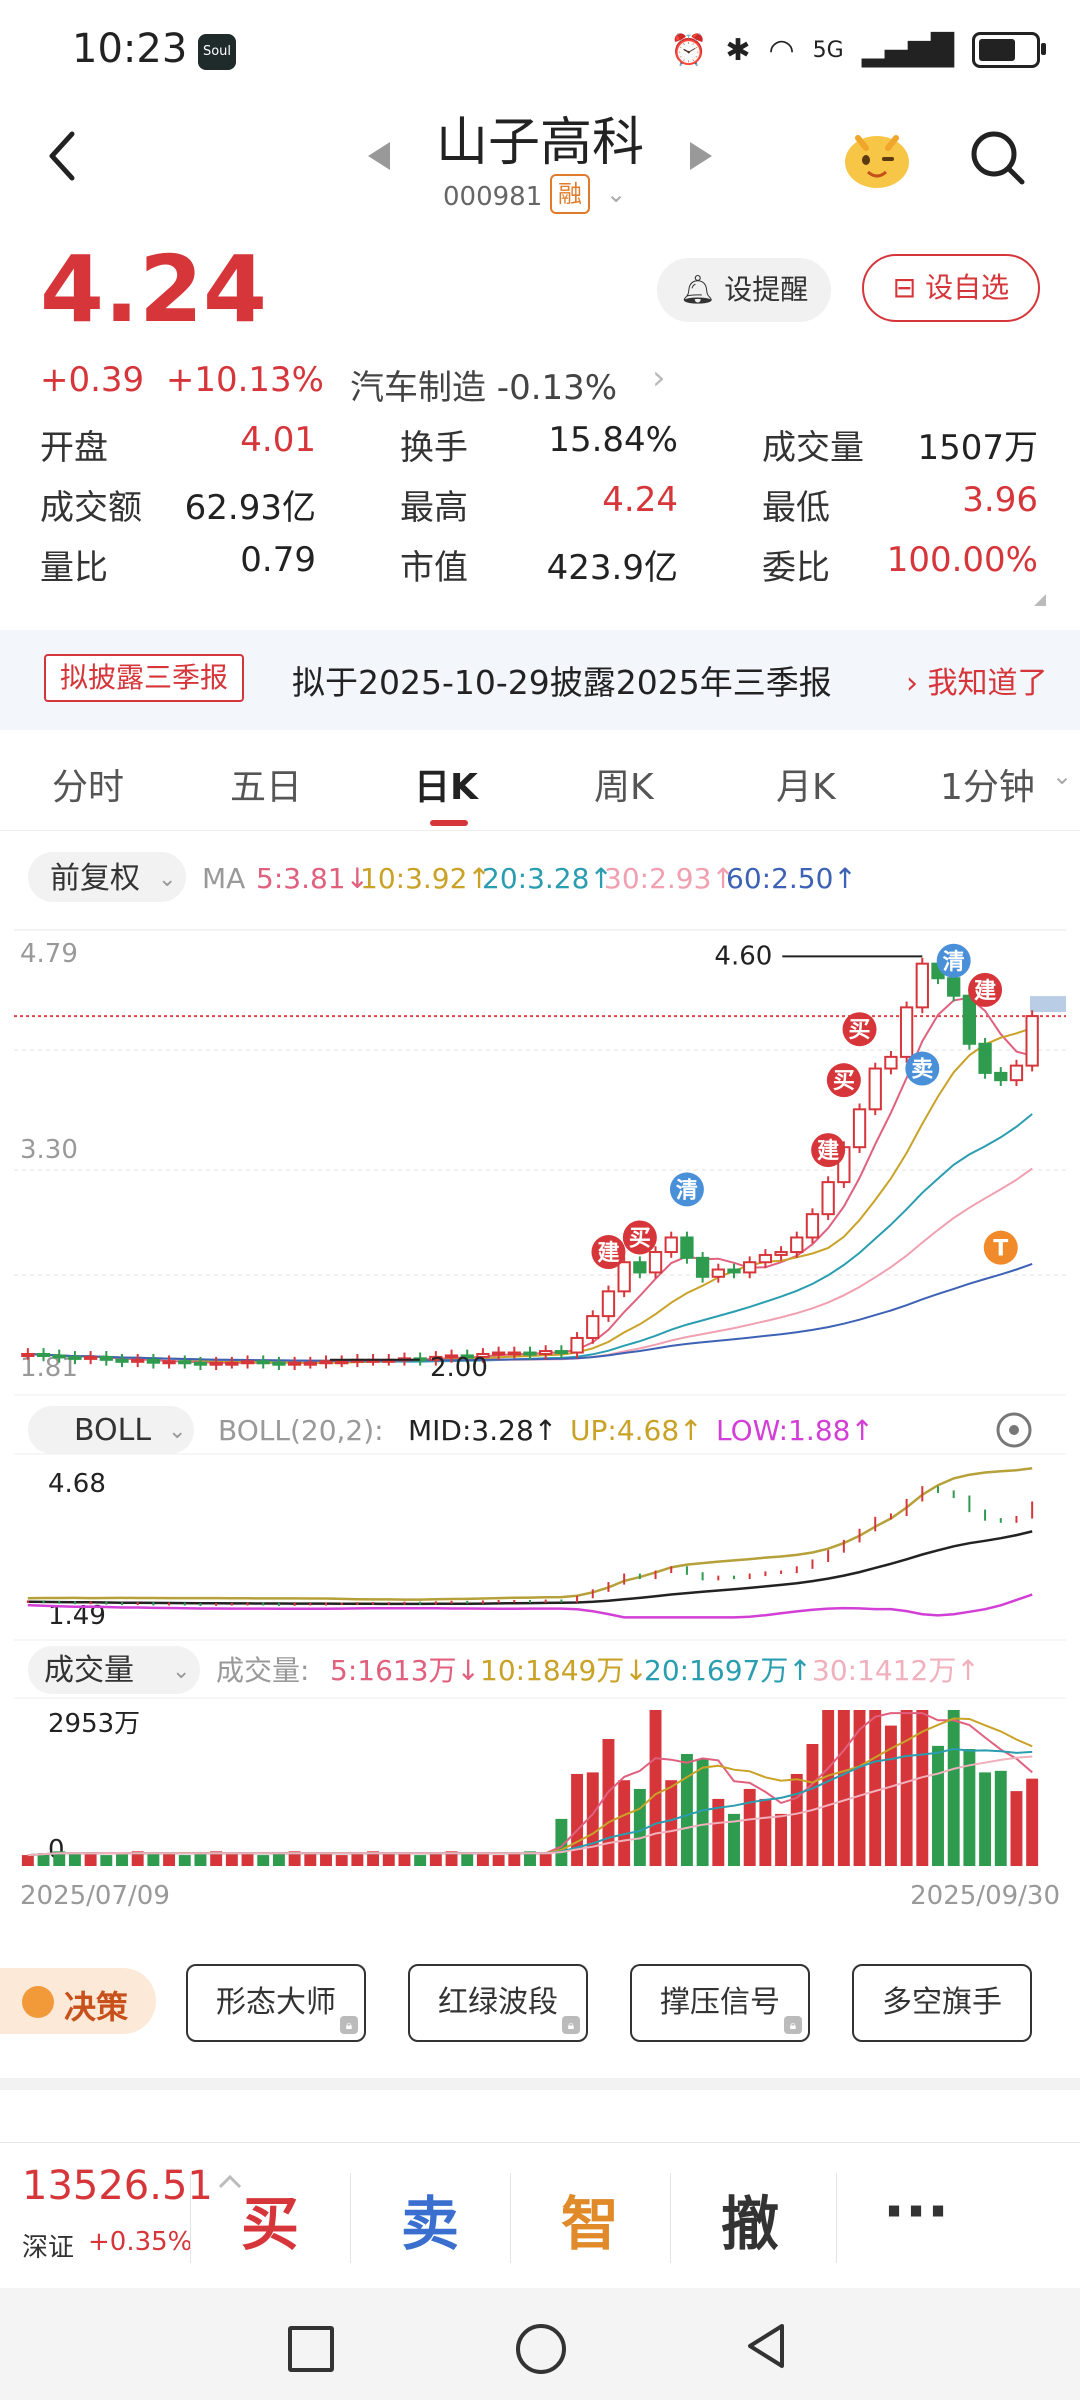 This screenshot has height=2400, width=1080. Describe the element at coordinates (434, 448) in the screenshot. I see `quote-label: 换手` at that location.